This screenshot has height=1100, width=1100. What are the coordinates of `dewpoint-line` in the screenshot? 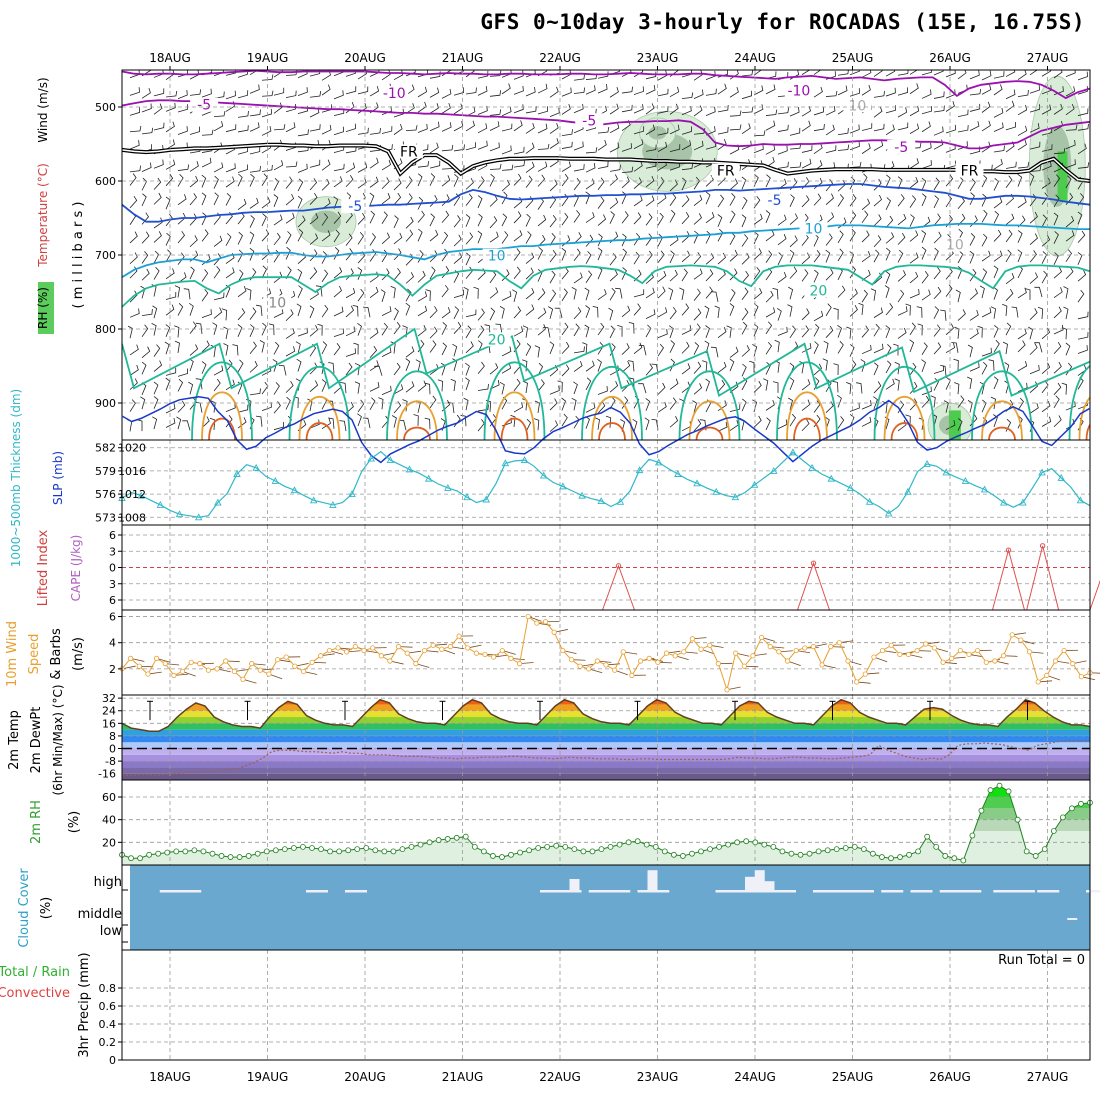 It's located at (606, 758).